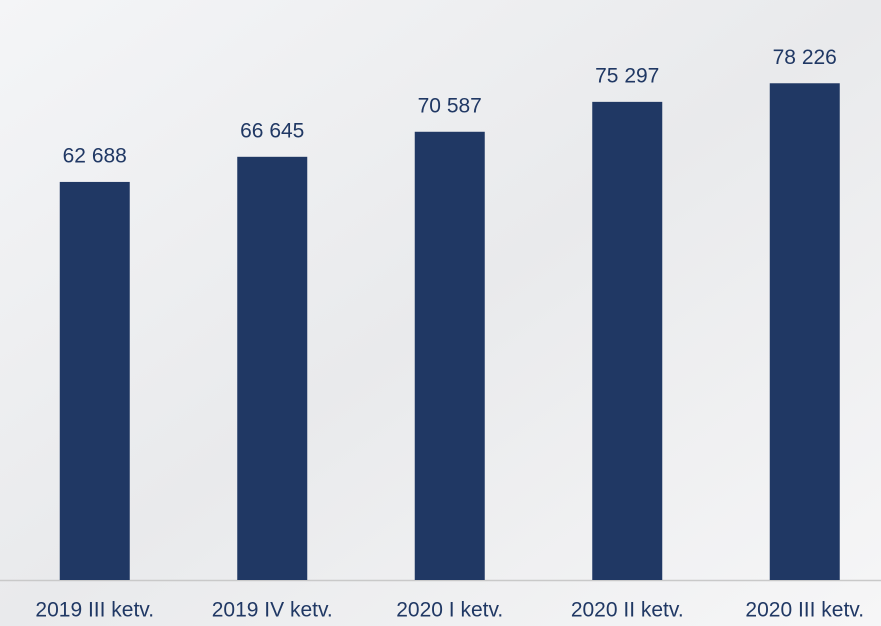 This screenshot has height=626, width=881. I want to click on value-label: 75 297, so click(627, 75).